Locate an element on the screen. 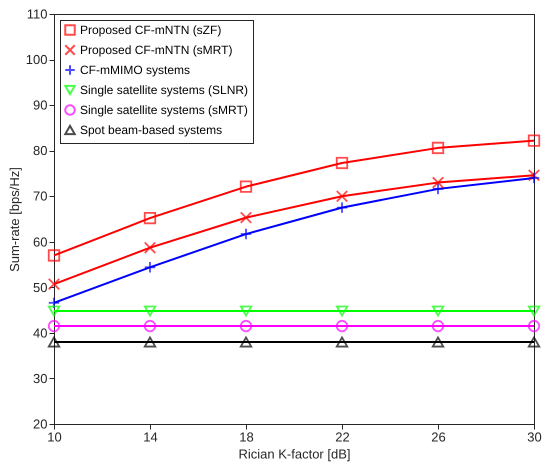 The height and width of the screenshot is (473, 557). legend-label: Proposed CF-mNTN (sZF) is located at coordinates (151, 30).